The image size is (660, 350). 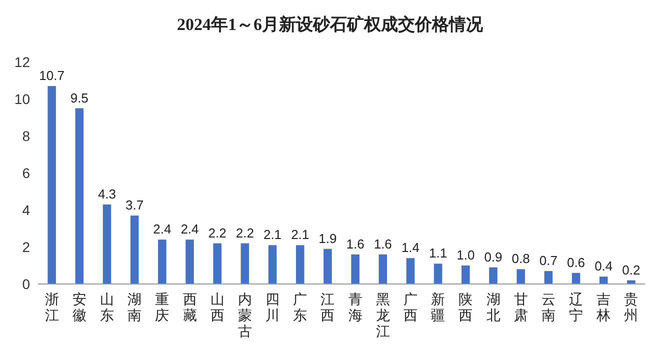 What do you see at coordinates (189, 307) in the screenshot?
I see `x-tick-label: 西藏` at bounding box center [189, 307].